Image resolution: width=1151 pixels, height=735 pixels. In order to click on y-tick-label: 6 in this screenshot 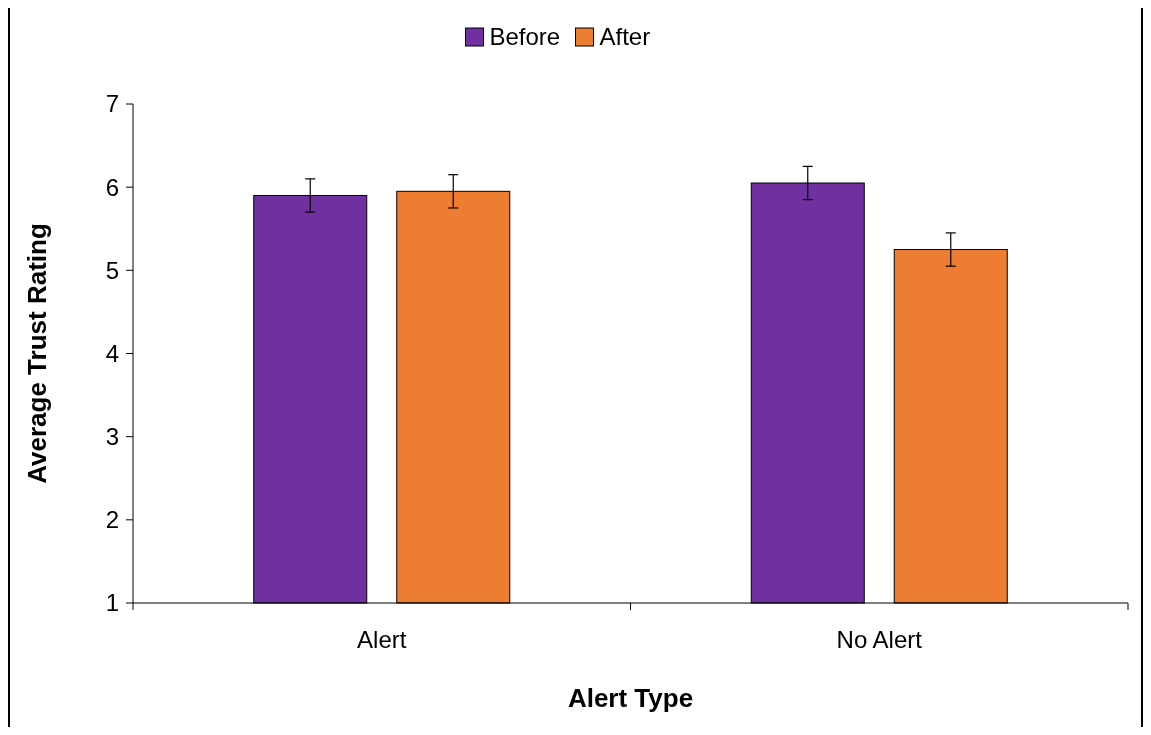, I will do `click(112, 187)`.